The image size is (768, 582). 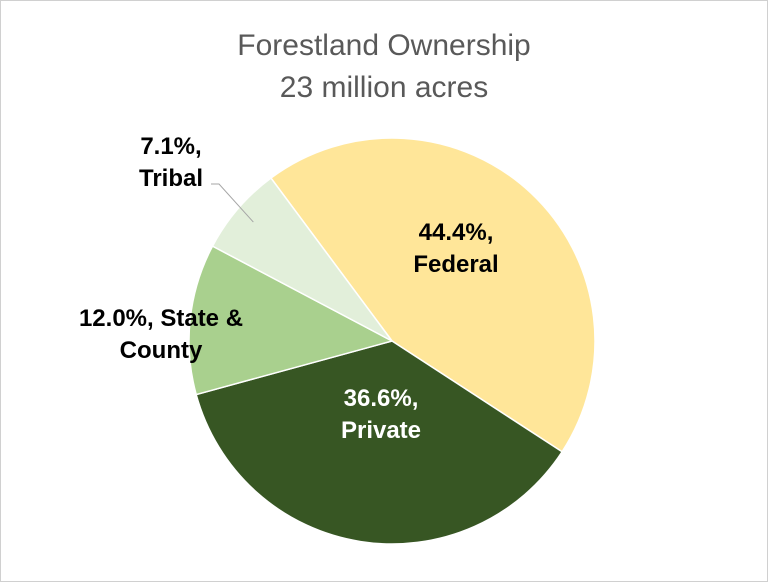 What do you see at coordinates (171, 146) in the screenshot?
I see `value-label: 7.1%,` at bounding box center [171, 146].